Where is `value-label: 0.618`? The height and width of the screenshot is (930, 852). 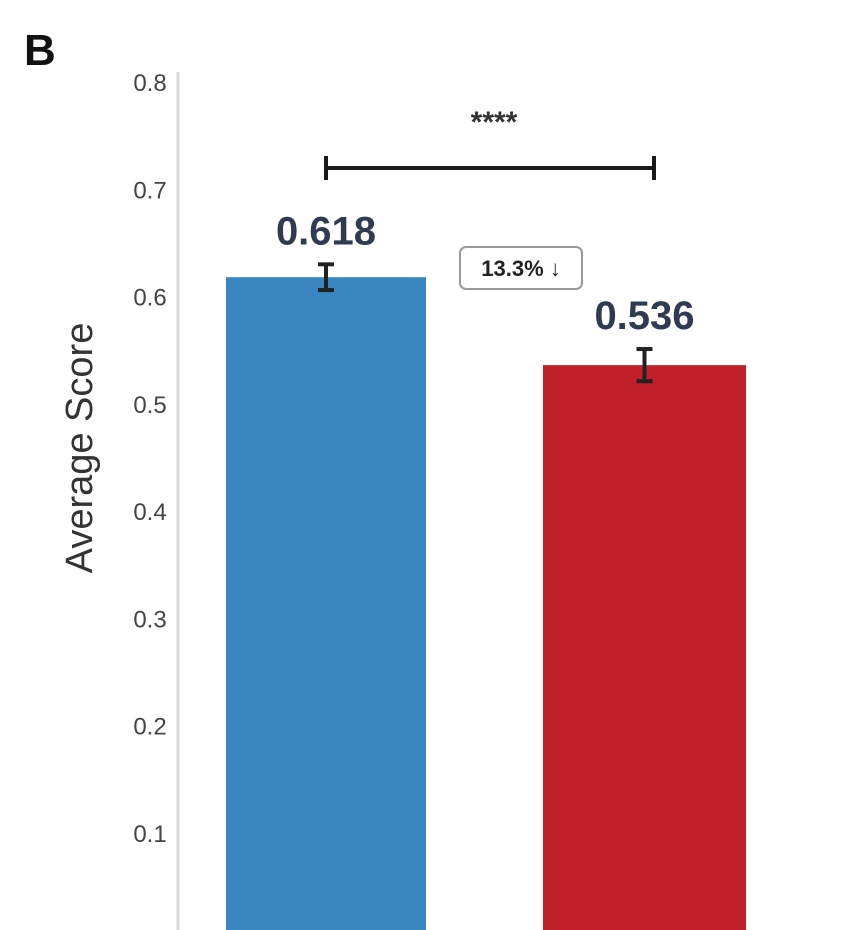 value-label: 0.618 is located at coordinates (326, 231).